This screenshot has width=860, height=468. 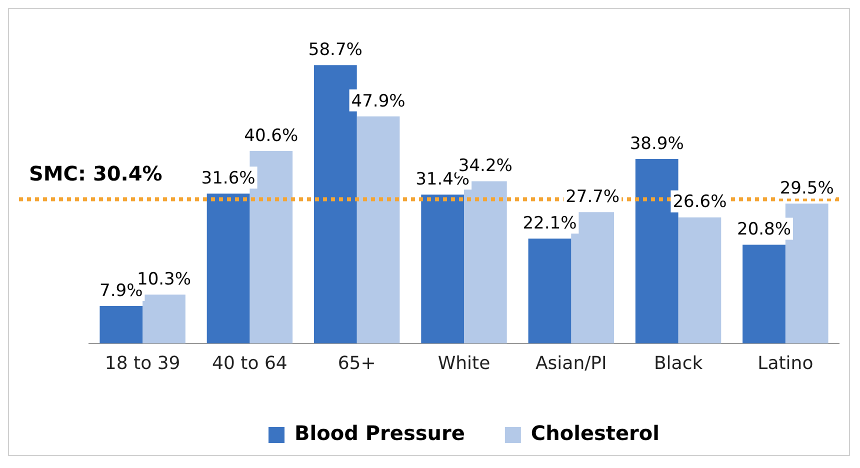 What do you see at coordinates (378, 101) in the screenshot?
I see `data-label: 47.9%` at bounding box center [378, 101].